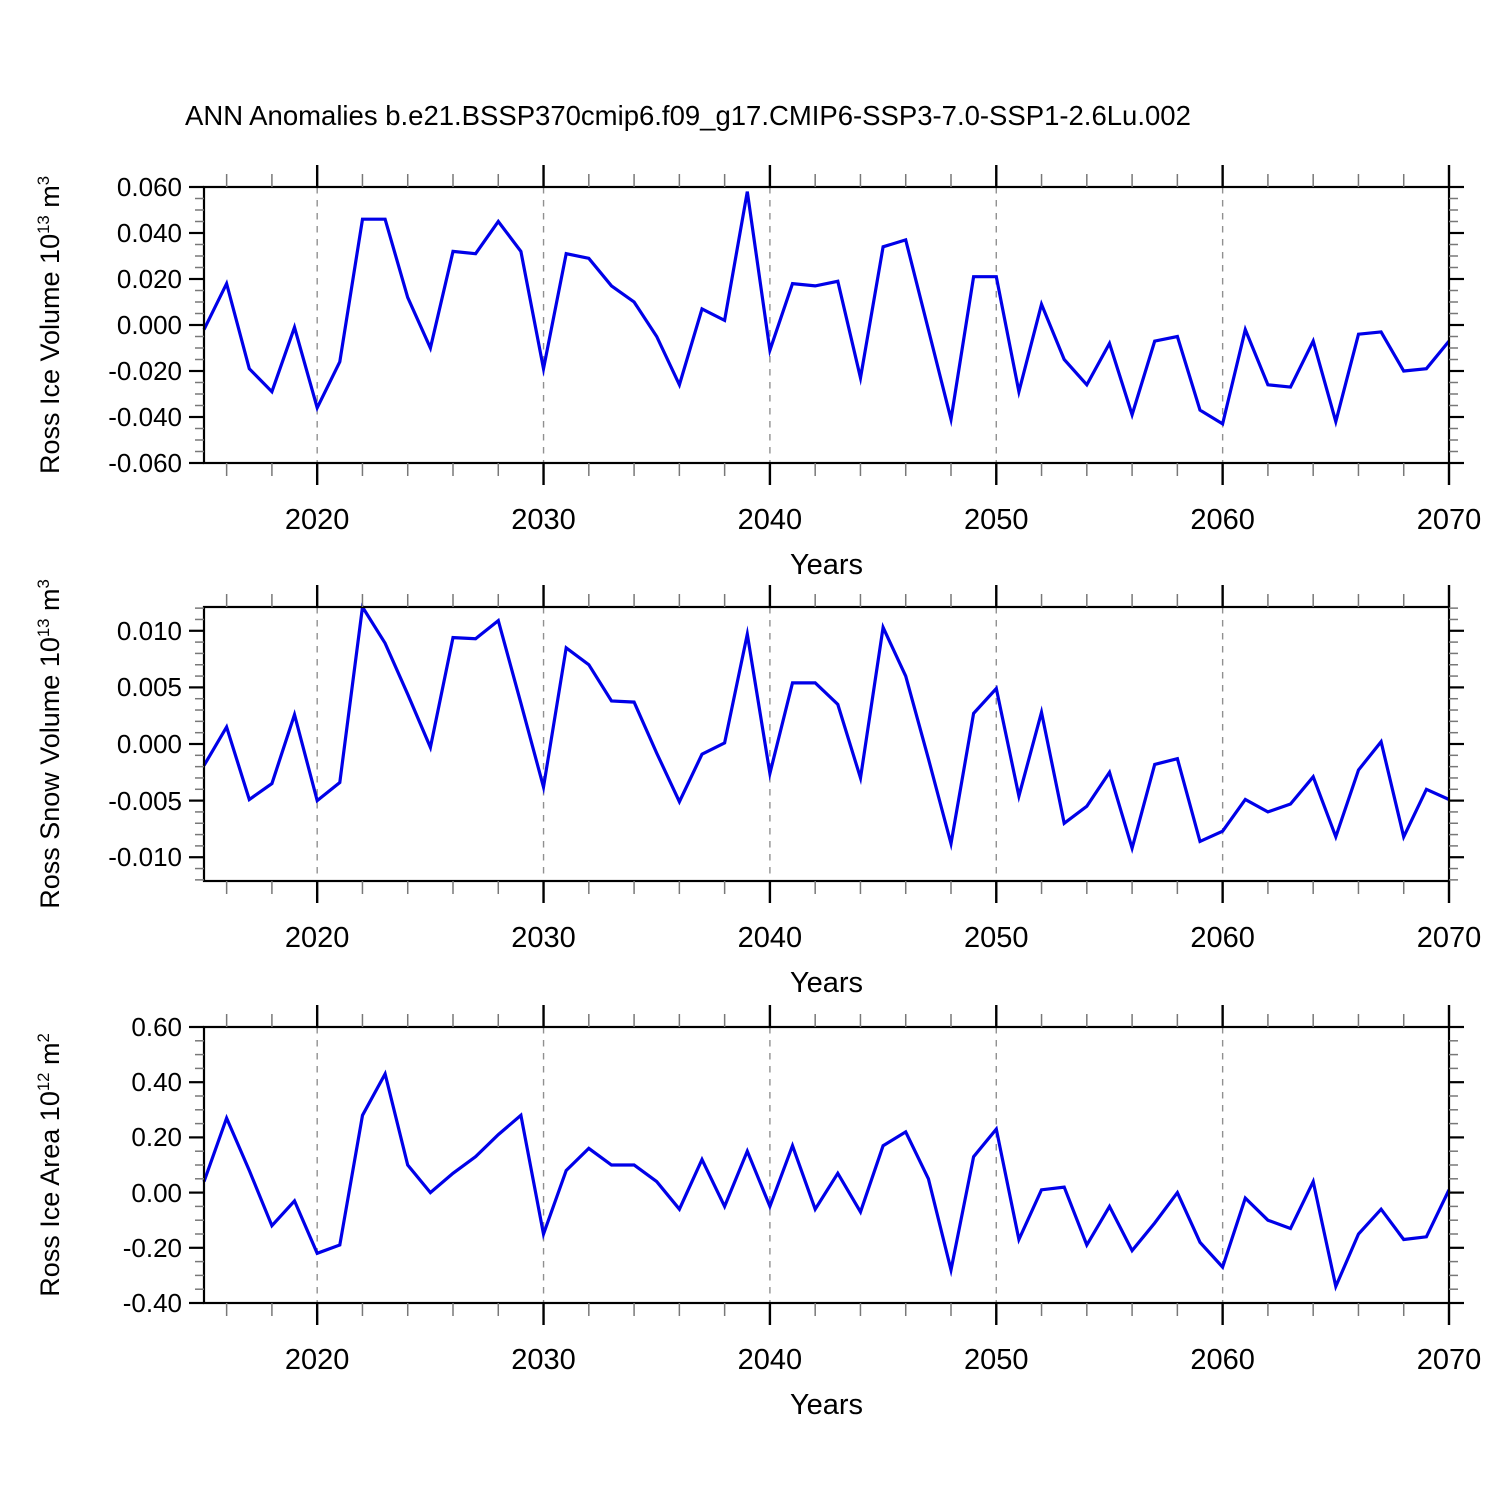  What do you see at coordinates (156, 1192) in the screenshot?
I see `y-tick-label: 0.00` at bounding box center [156, 1192].